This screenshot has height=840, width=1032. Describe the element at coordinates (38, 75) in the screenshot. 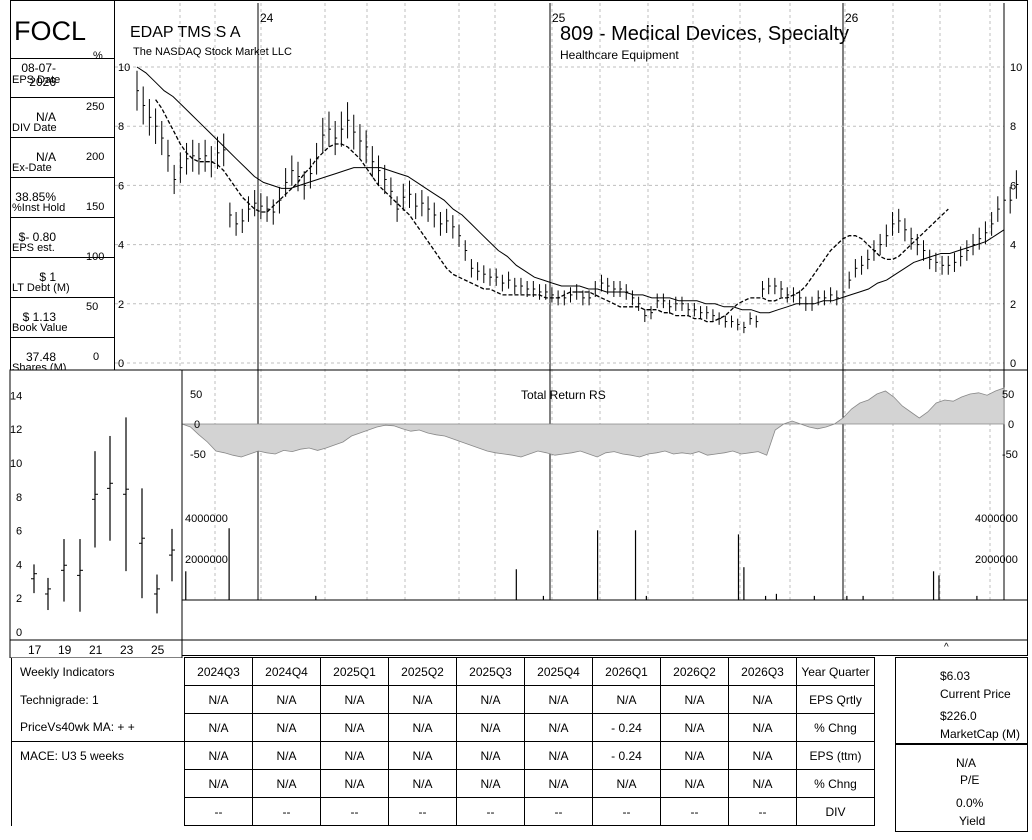

I see `sidebar-value: 08-07-2026` at that location.